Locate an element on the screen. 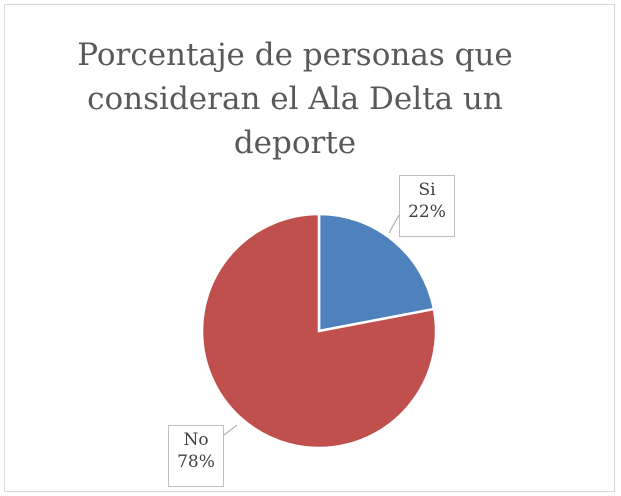  leader-line-no is located at coordinates (230, 430).